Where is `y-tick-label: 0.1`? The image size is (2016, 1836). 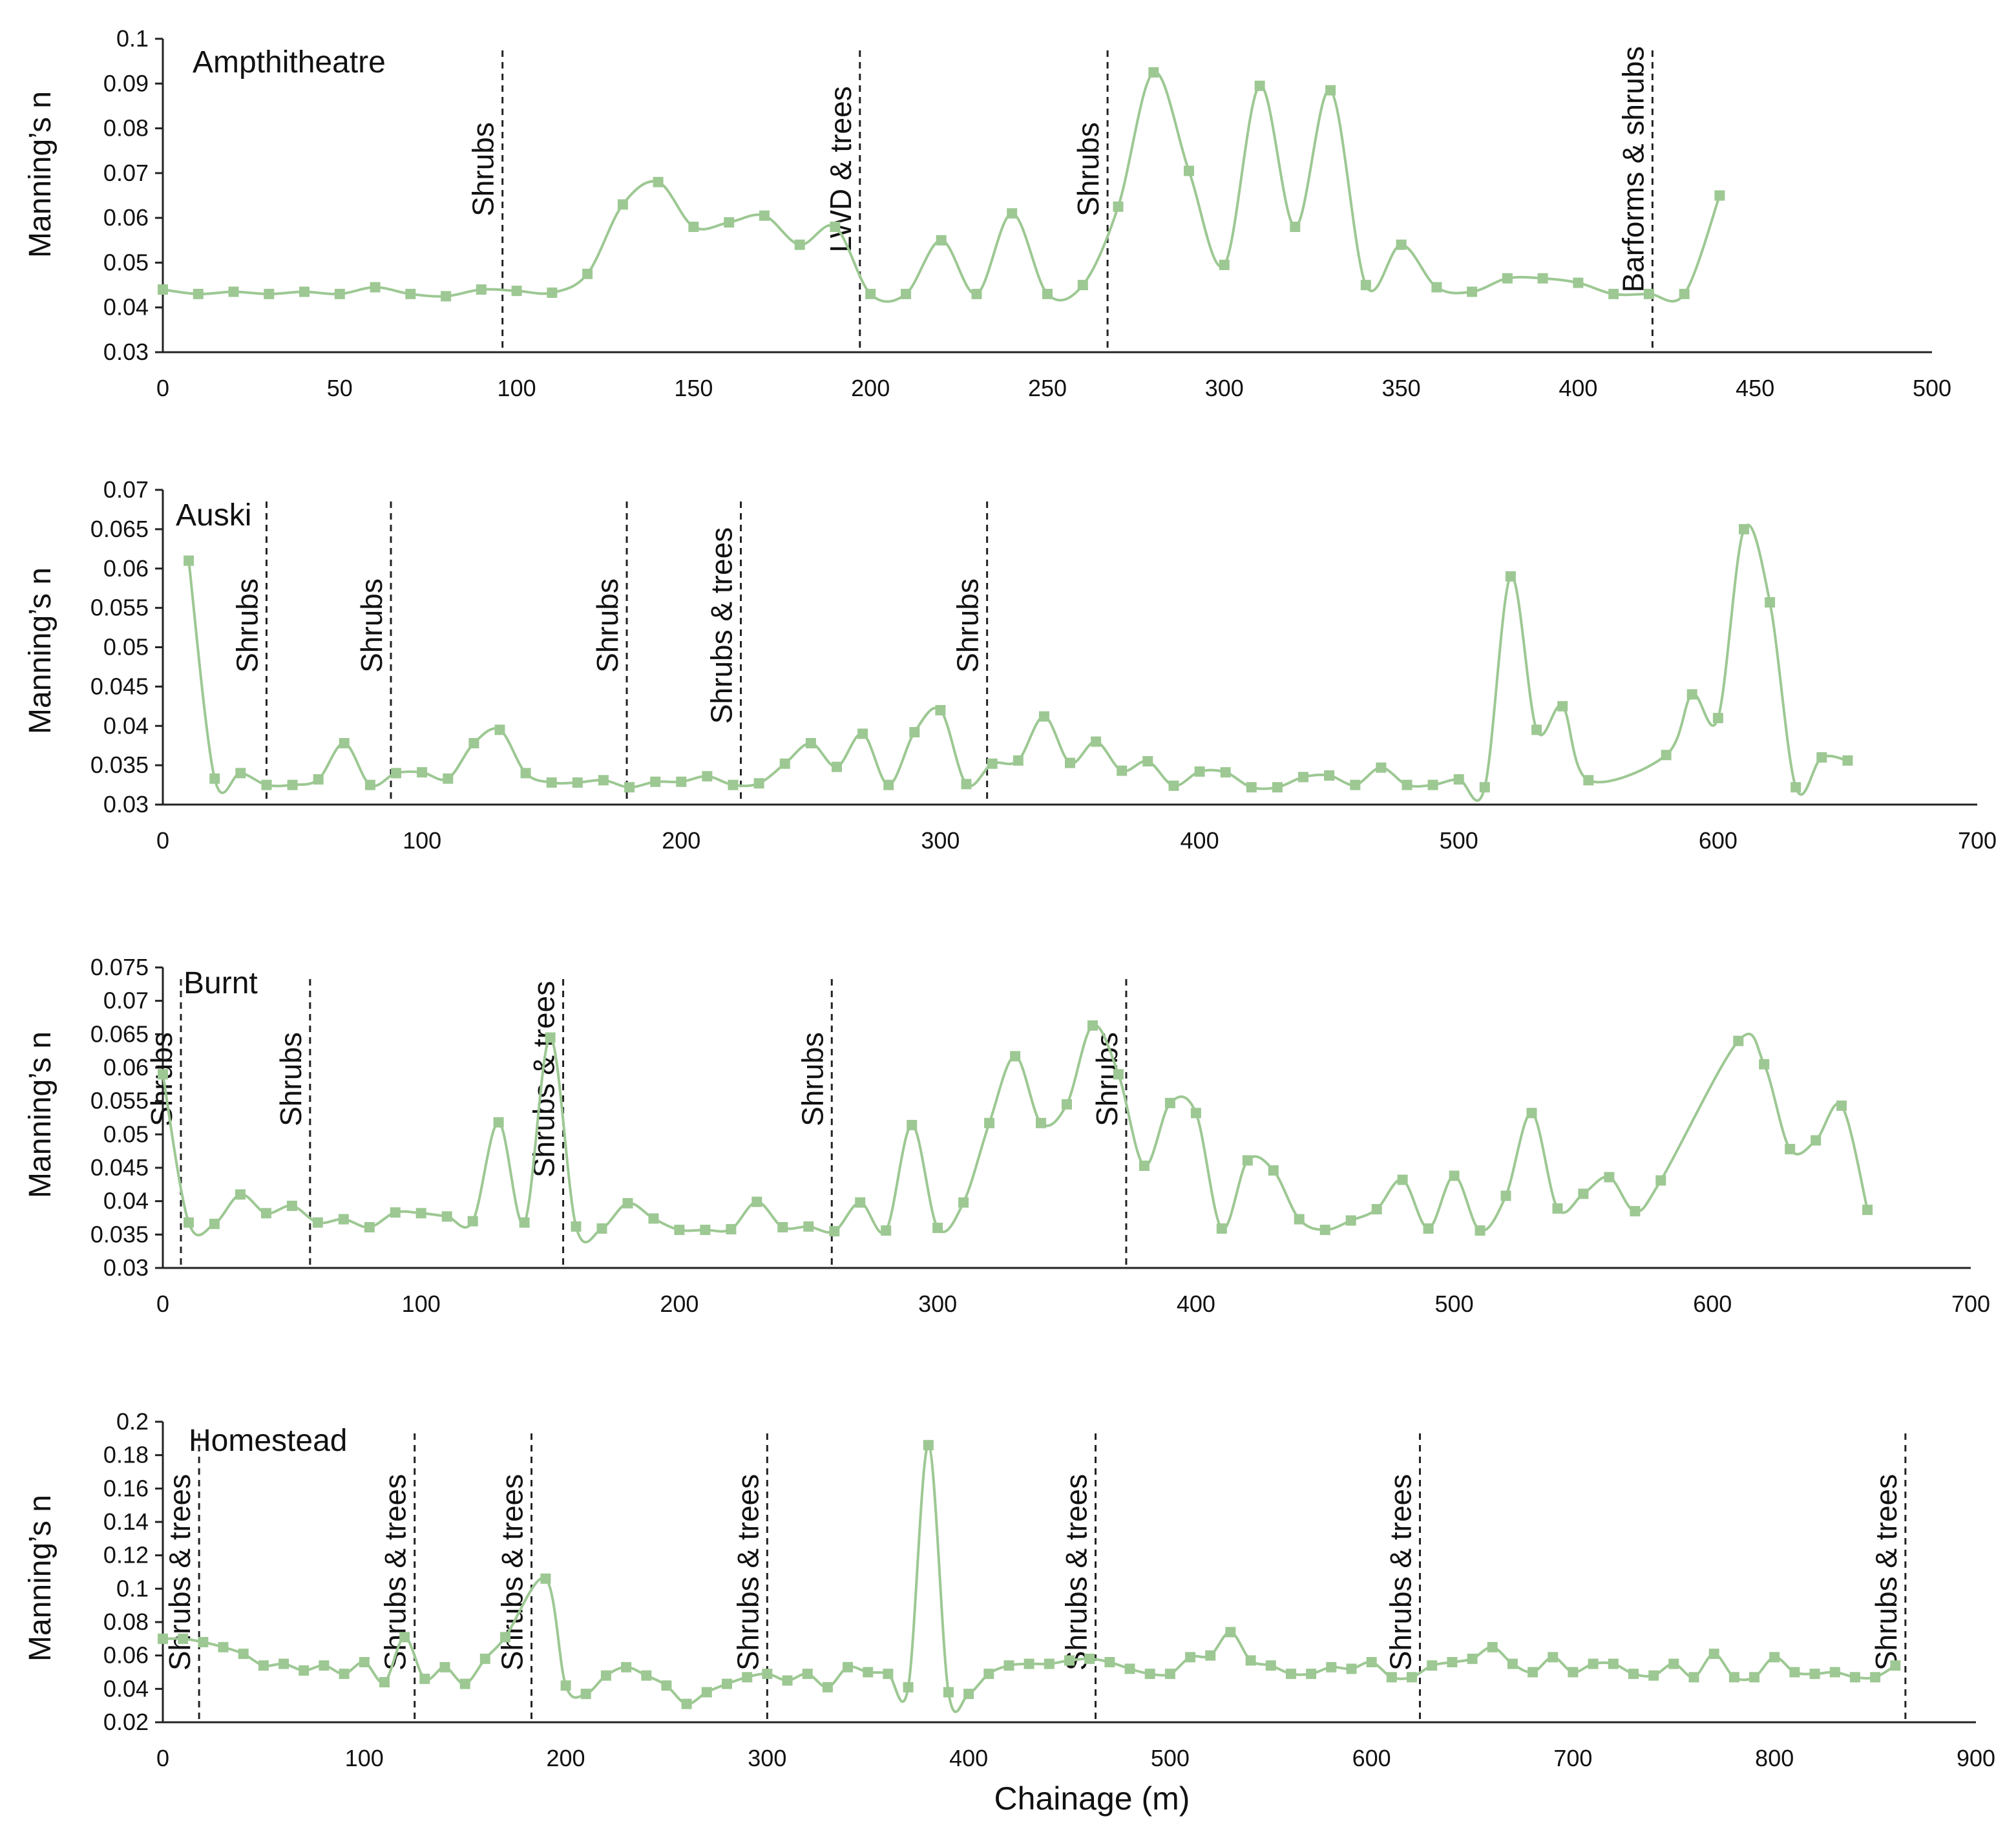
y-tick-label: 0.1 is located at coordinates (133, 38).